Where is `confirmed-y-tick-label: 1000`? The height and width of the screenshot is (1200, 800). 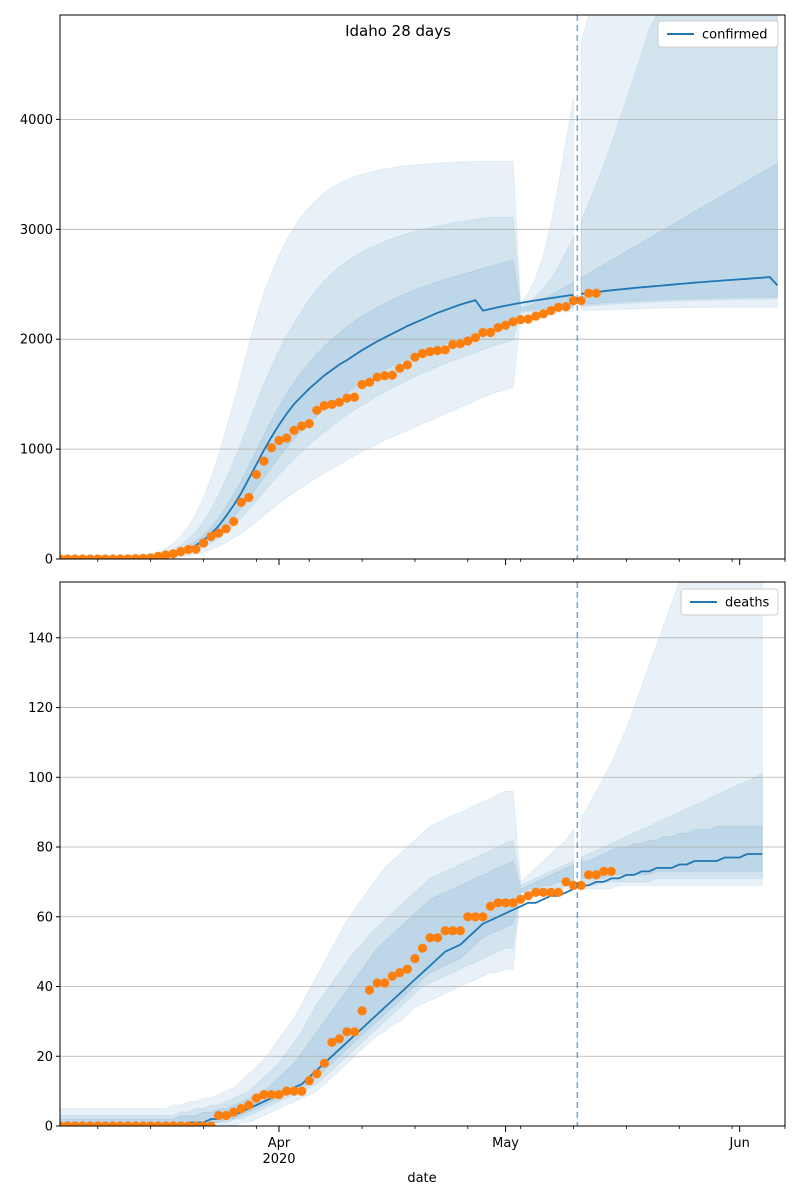
confirmed-y-tick-label: 1000 is located at coordinates (36, 450).